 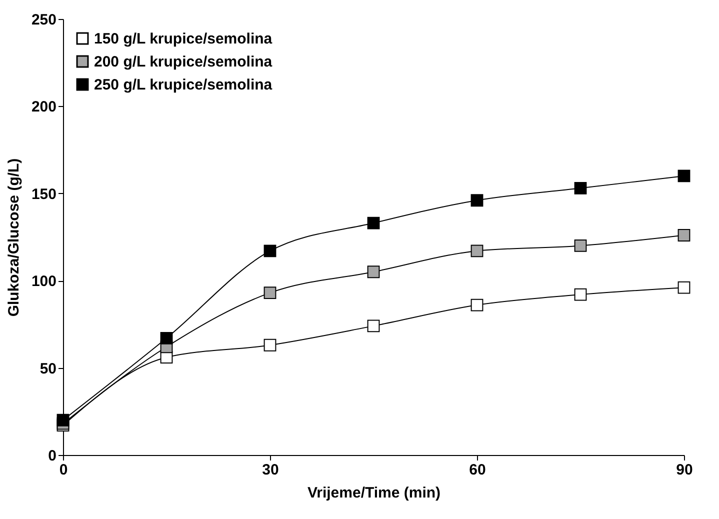 What do you see at coordinates (183, 62) in the screenshot?
I see `legend-label: 200 g/L krupice/semolina` at bounding box center [183, 62].